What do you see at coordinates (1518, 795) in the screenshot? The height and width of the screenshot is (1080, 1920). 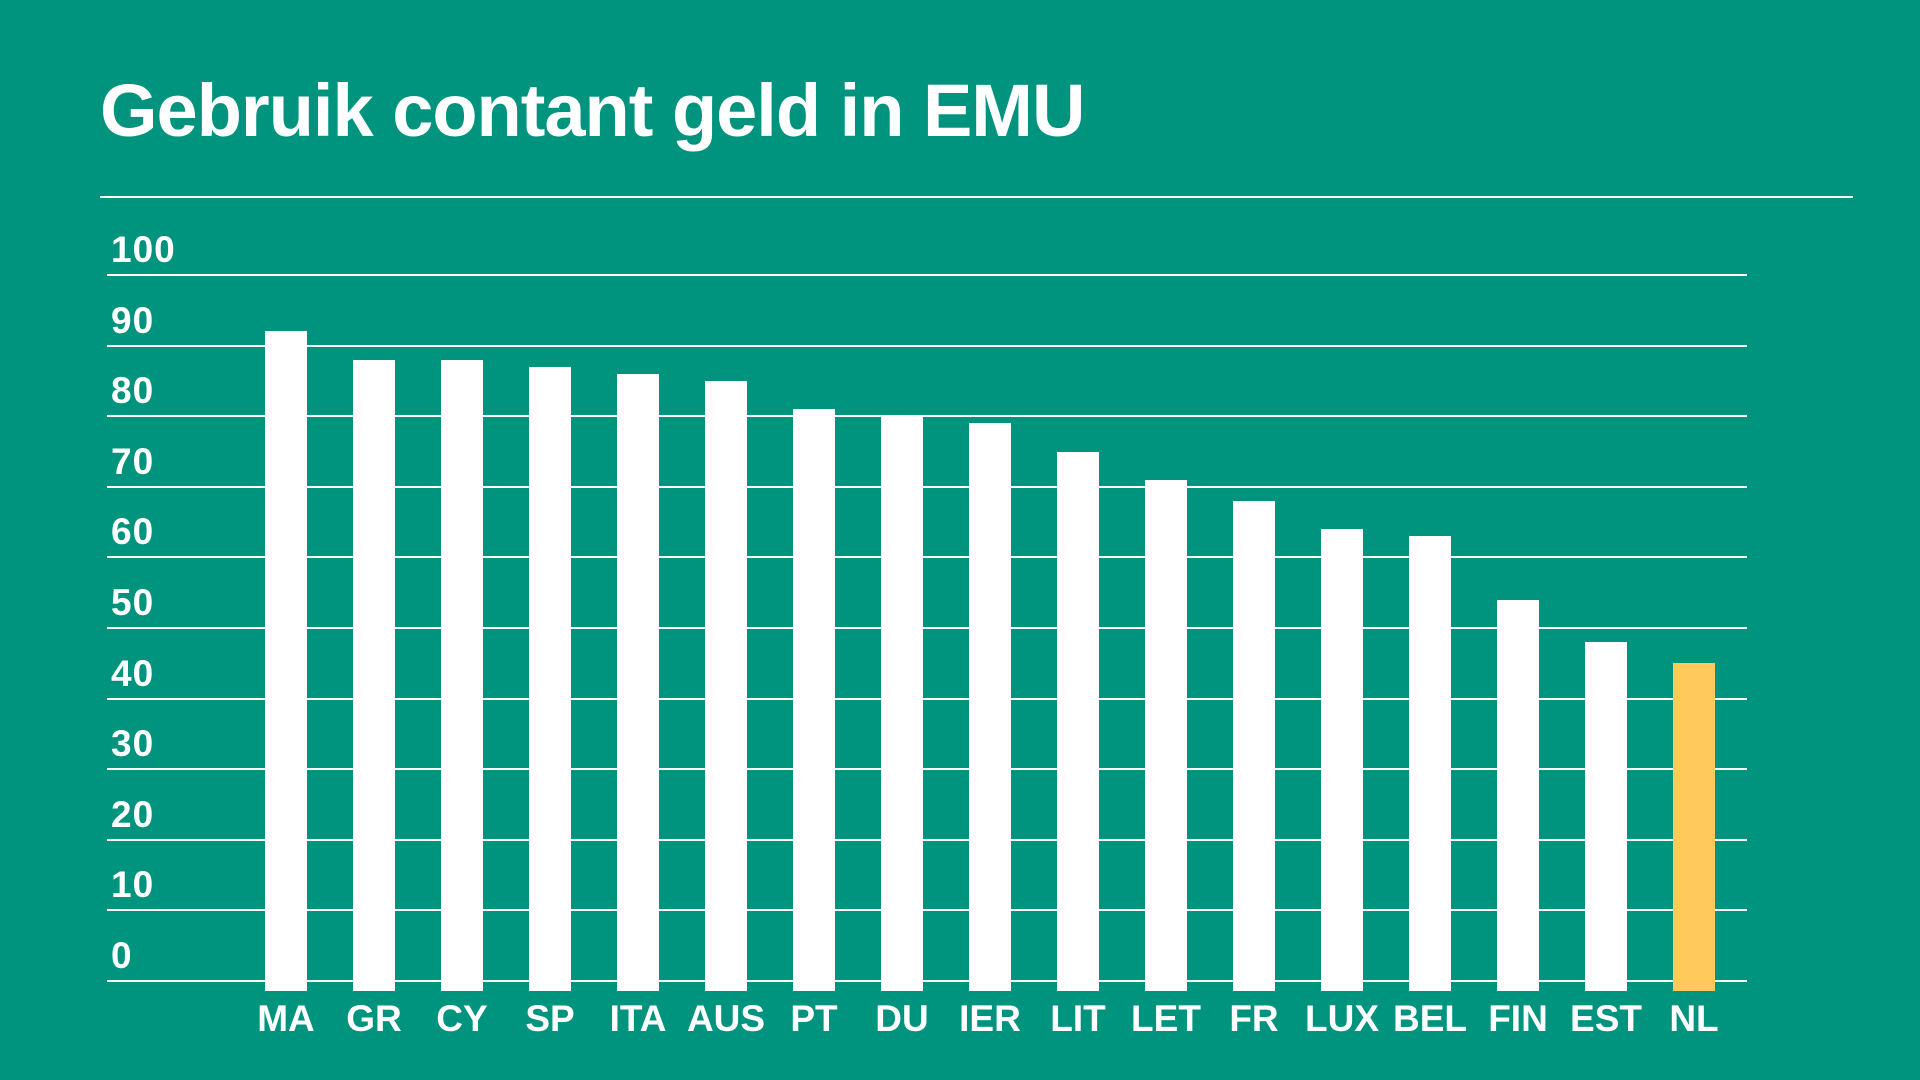 I see `bar-FIN` at bounding box center [1518, 795].